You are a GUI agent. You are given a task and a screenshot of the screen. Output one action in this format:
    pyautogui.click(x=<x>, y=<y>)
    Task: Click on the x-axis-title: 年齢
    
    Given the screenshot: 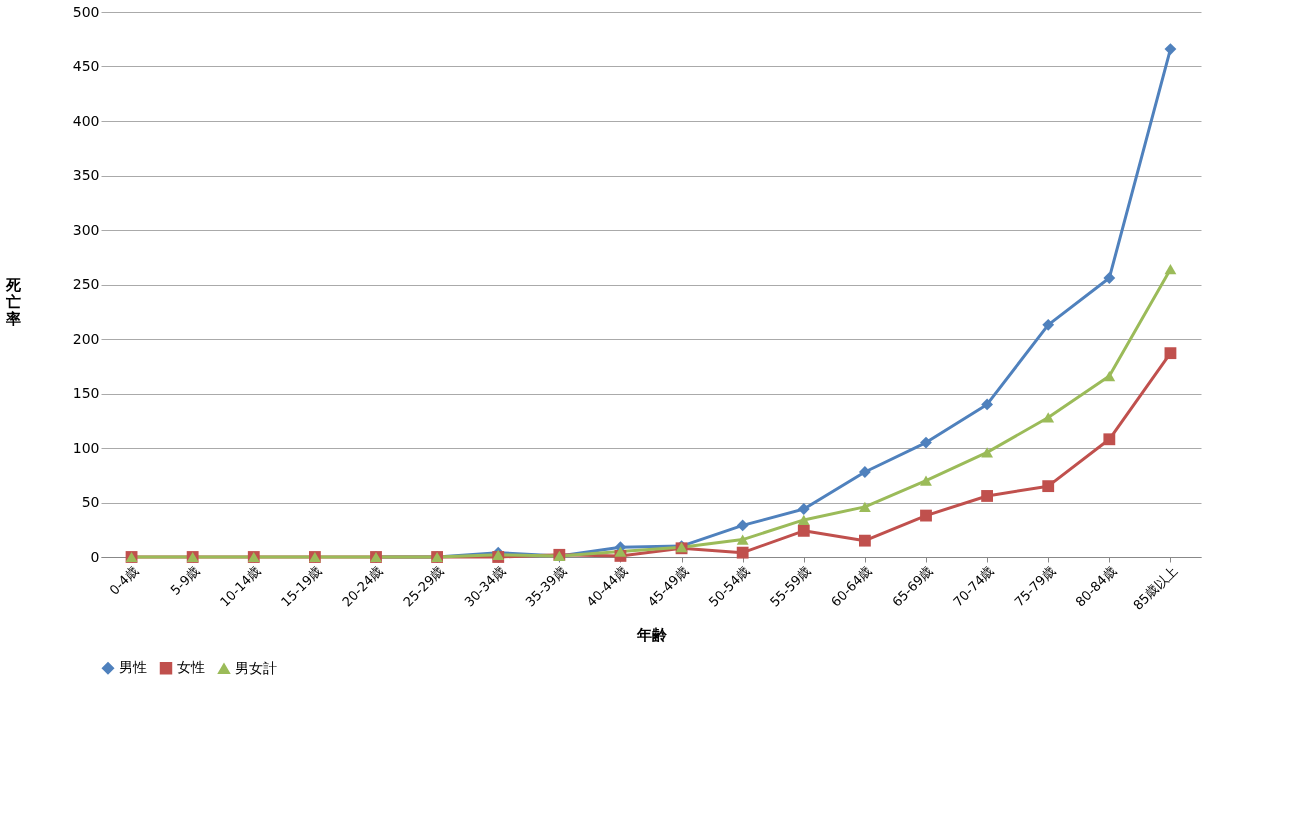 What is the action you would take?
    pyautogui.click(x=651, y=634)
    